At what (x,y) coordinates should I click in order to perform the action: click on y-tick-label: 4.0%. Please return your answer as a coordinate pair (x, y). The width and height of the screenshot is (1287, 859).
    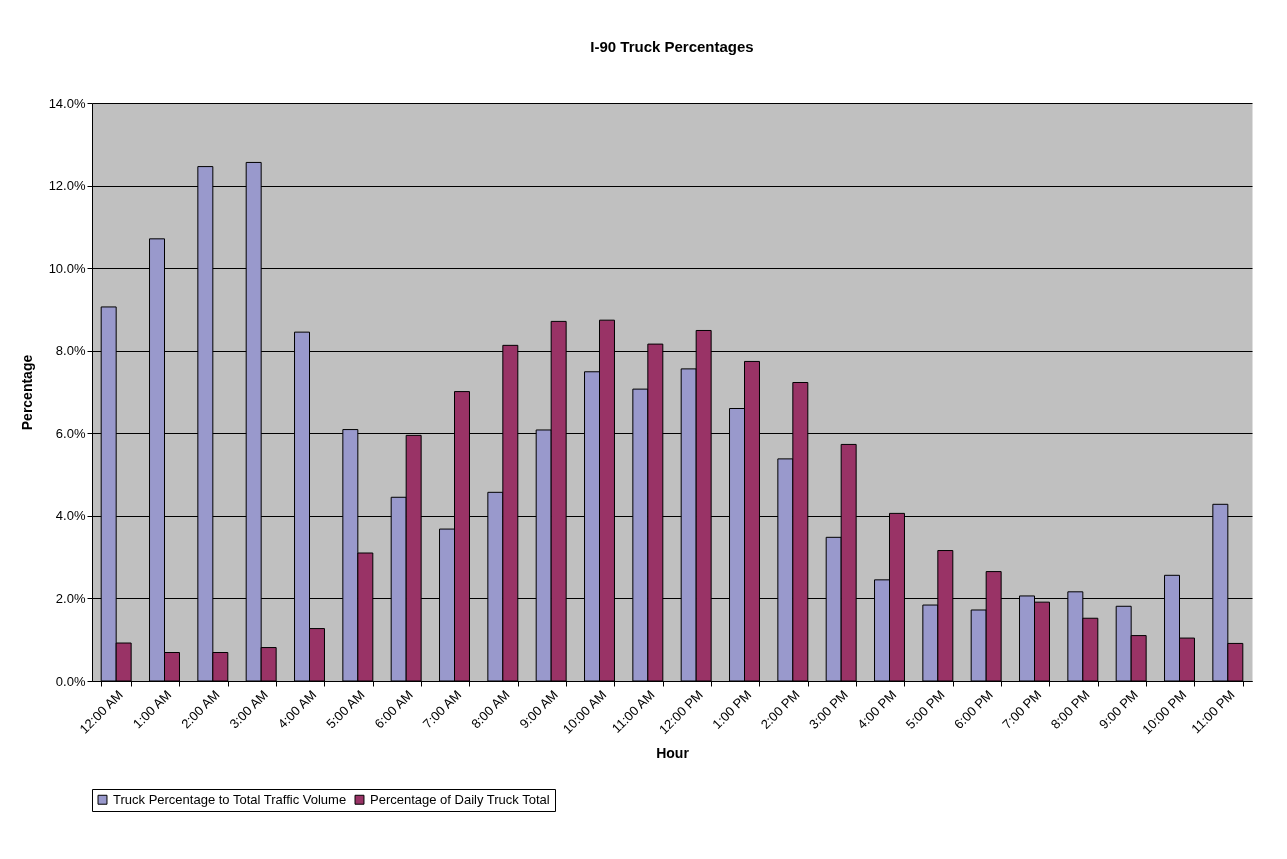
    Looking at the image, I should click on (70, 516).